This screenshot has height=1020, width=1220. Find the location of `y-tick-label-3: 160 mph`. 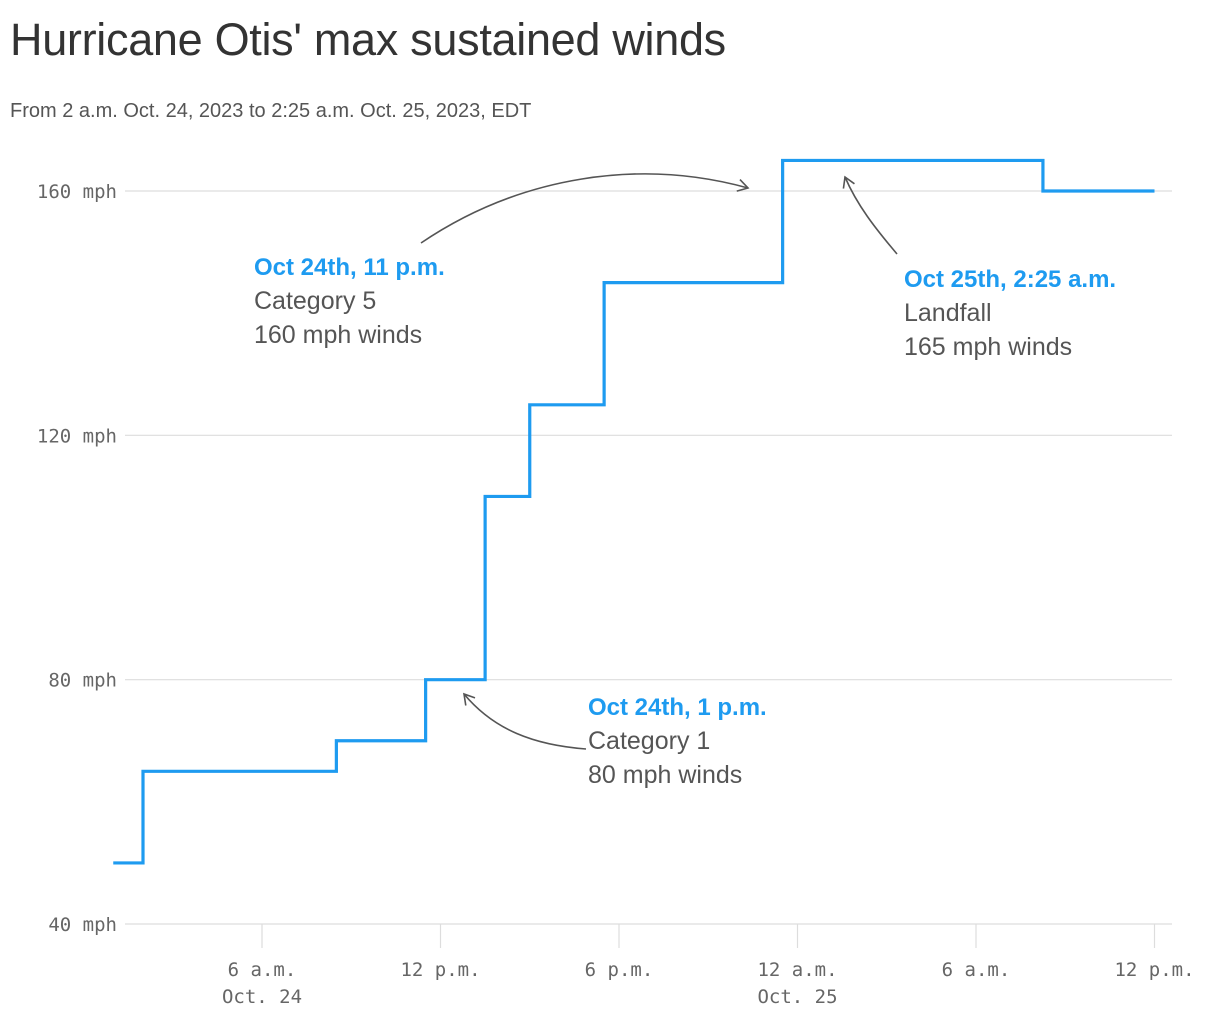

y-tick-label-3: 160 mph is located at coordinates (77, 192).